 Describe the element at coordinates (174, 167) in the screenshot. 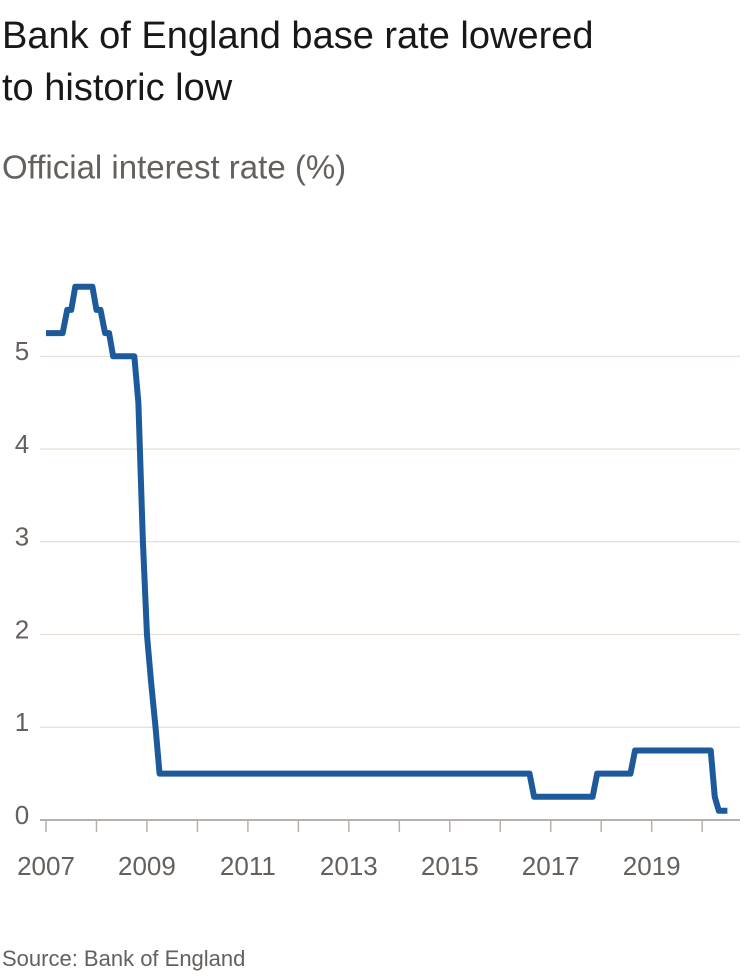

I see `chart-subtitle: Official interest rate (%)` at that location.